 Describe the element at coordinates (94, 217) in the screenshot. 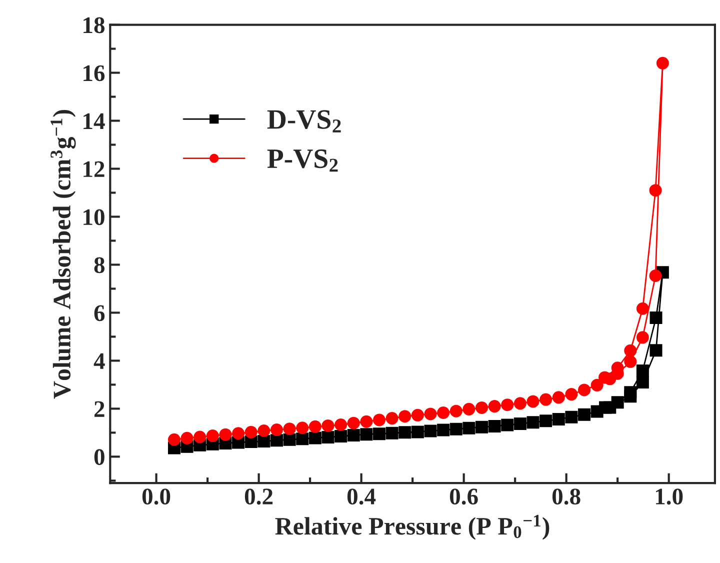

I see `y-tick-label: 10` at that location.